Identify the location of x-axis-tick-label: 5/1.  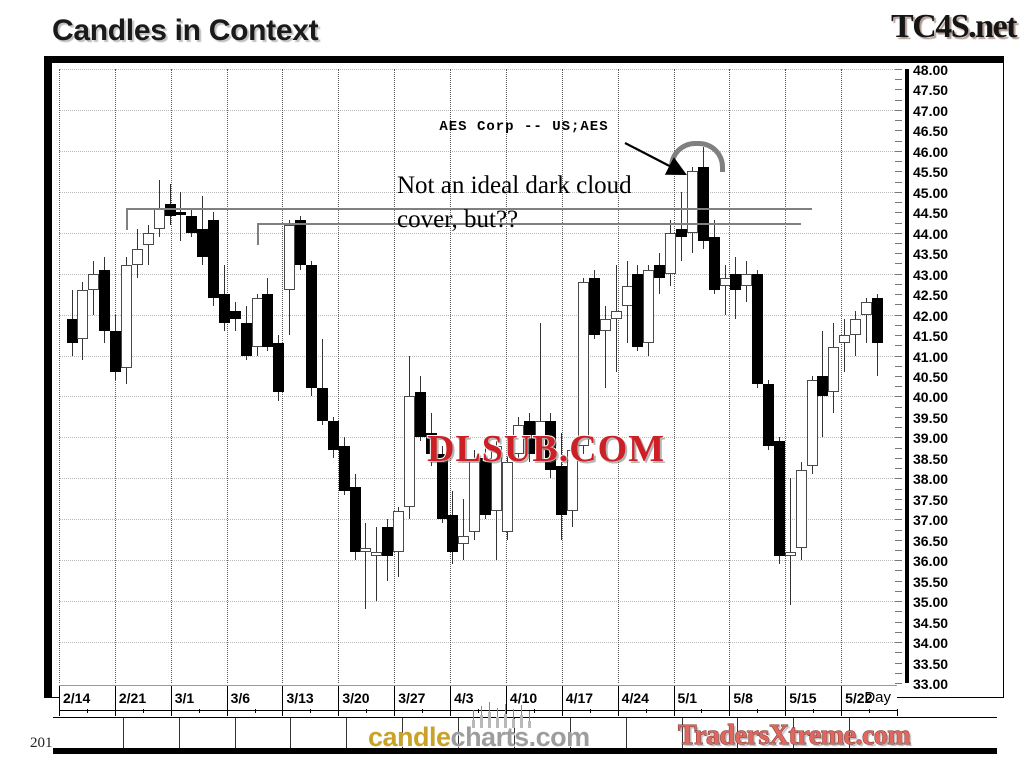
(701, 698).